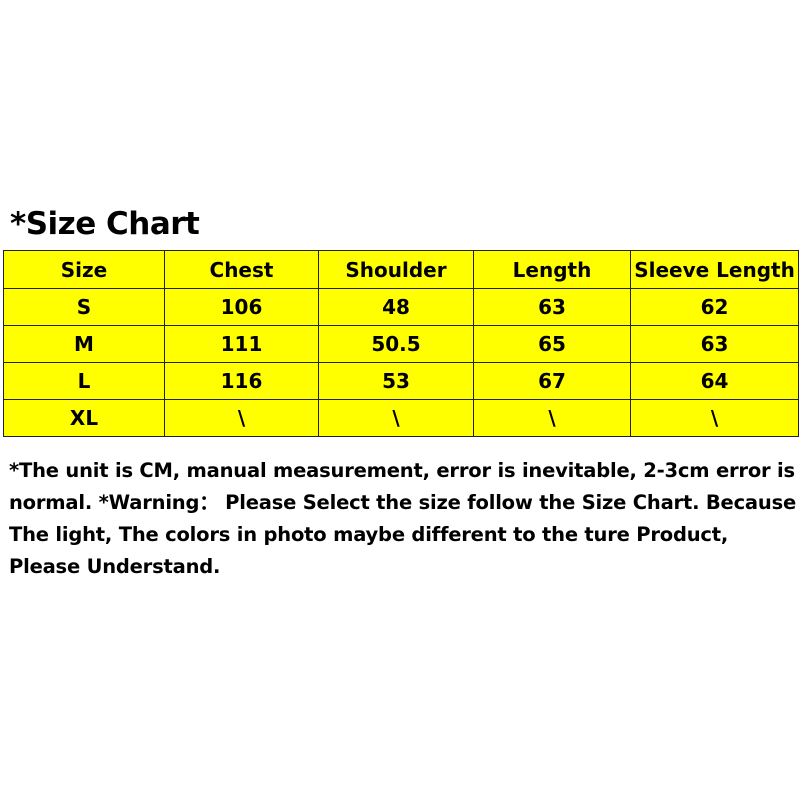  I want to click on header-cell: Shoulder, so click(396, 269).